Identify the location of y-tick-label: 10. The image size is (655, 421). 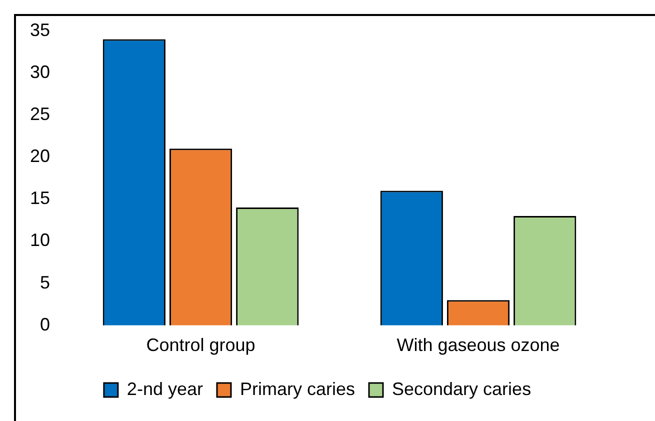
(40, 240).